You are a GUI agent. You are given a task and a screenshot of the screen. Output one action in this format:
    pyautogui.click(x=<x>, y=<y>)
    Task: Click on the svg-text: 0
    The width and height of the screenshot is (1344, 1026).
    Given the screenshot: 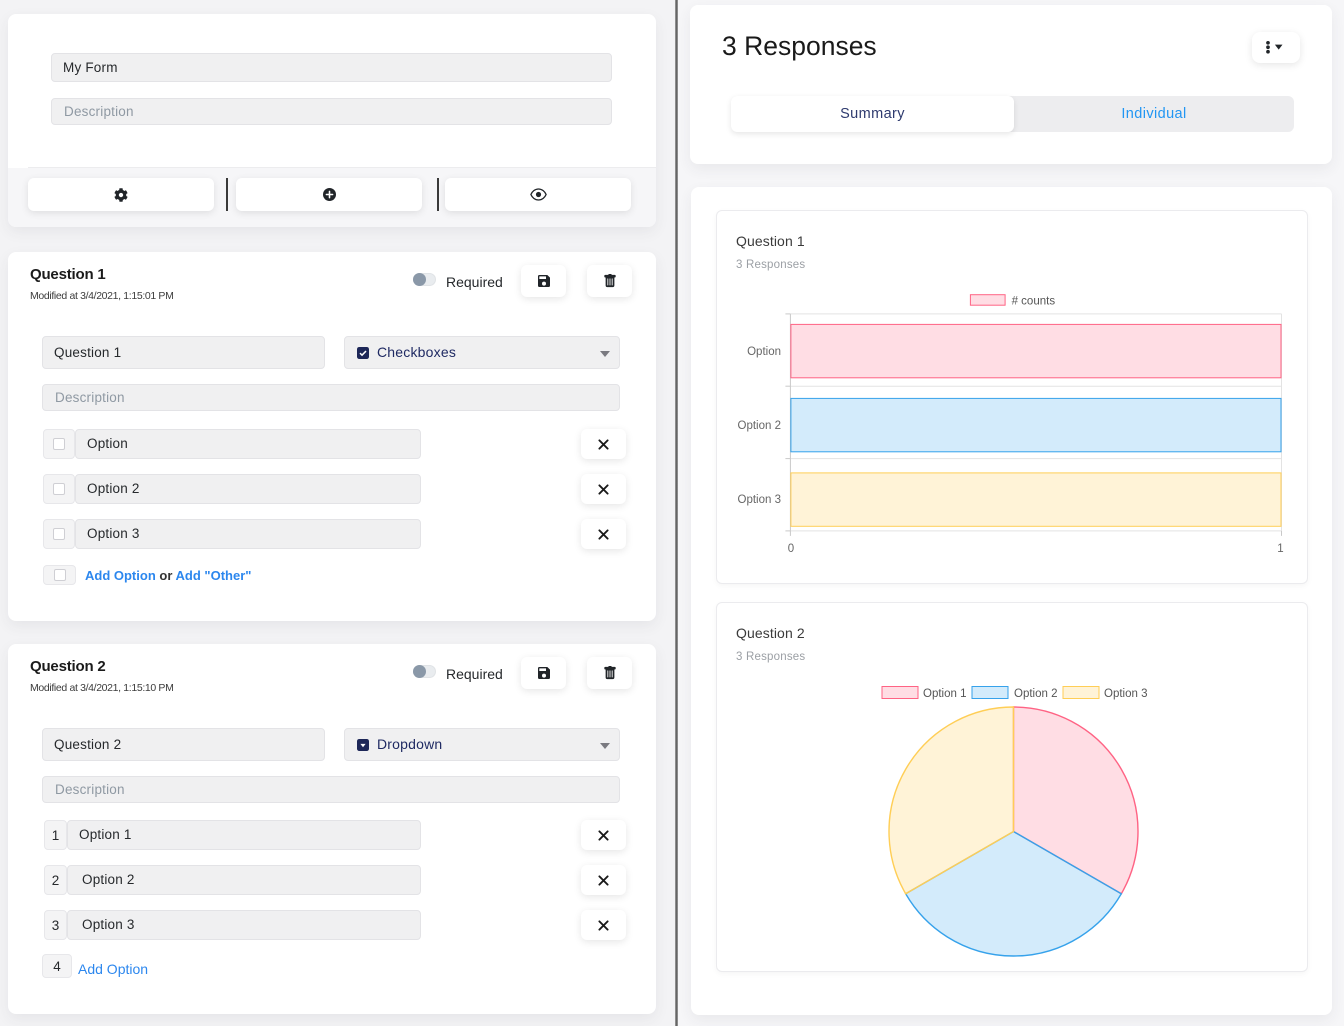 What is the action you would take?
    pyautogui.click(x=791, y=549)
    